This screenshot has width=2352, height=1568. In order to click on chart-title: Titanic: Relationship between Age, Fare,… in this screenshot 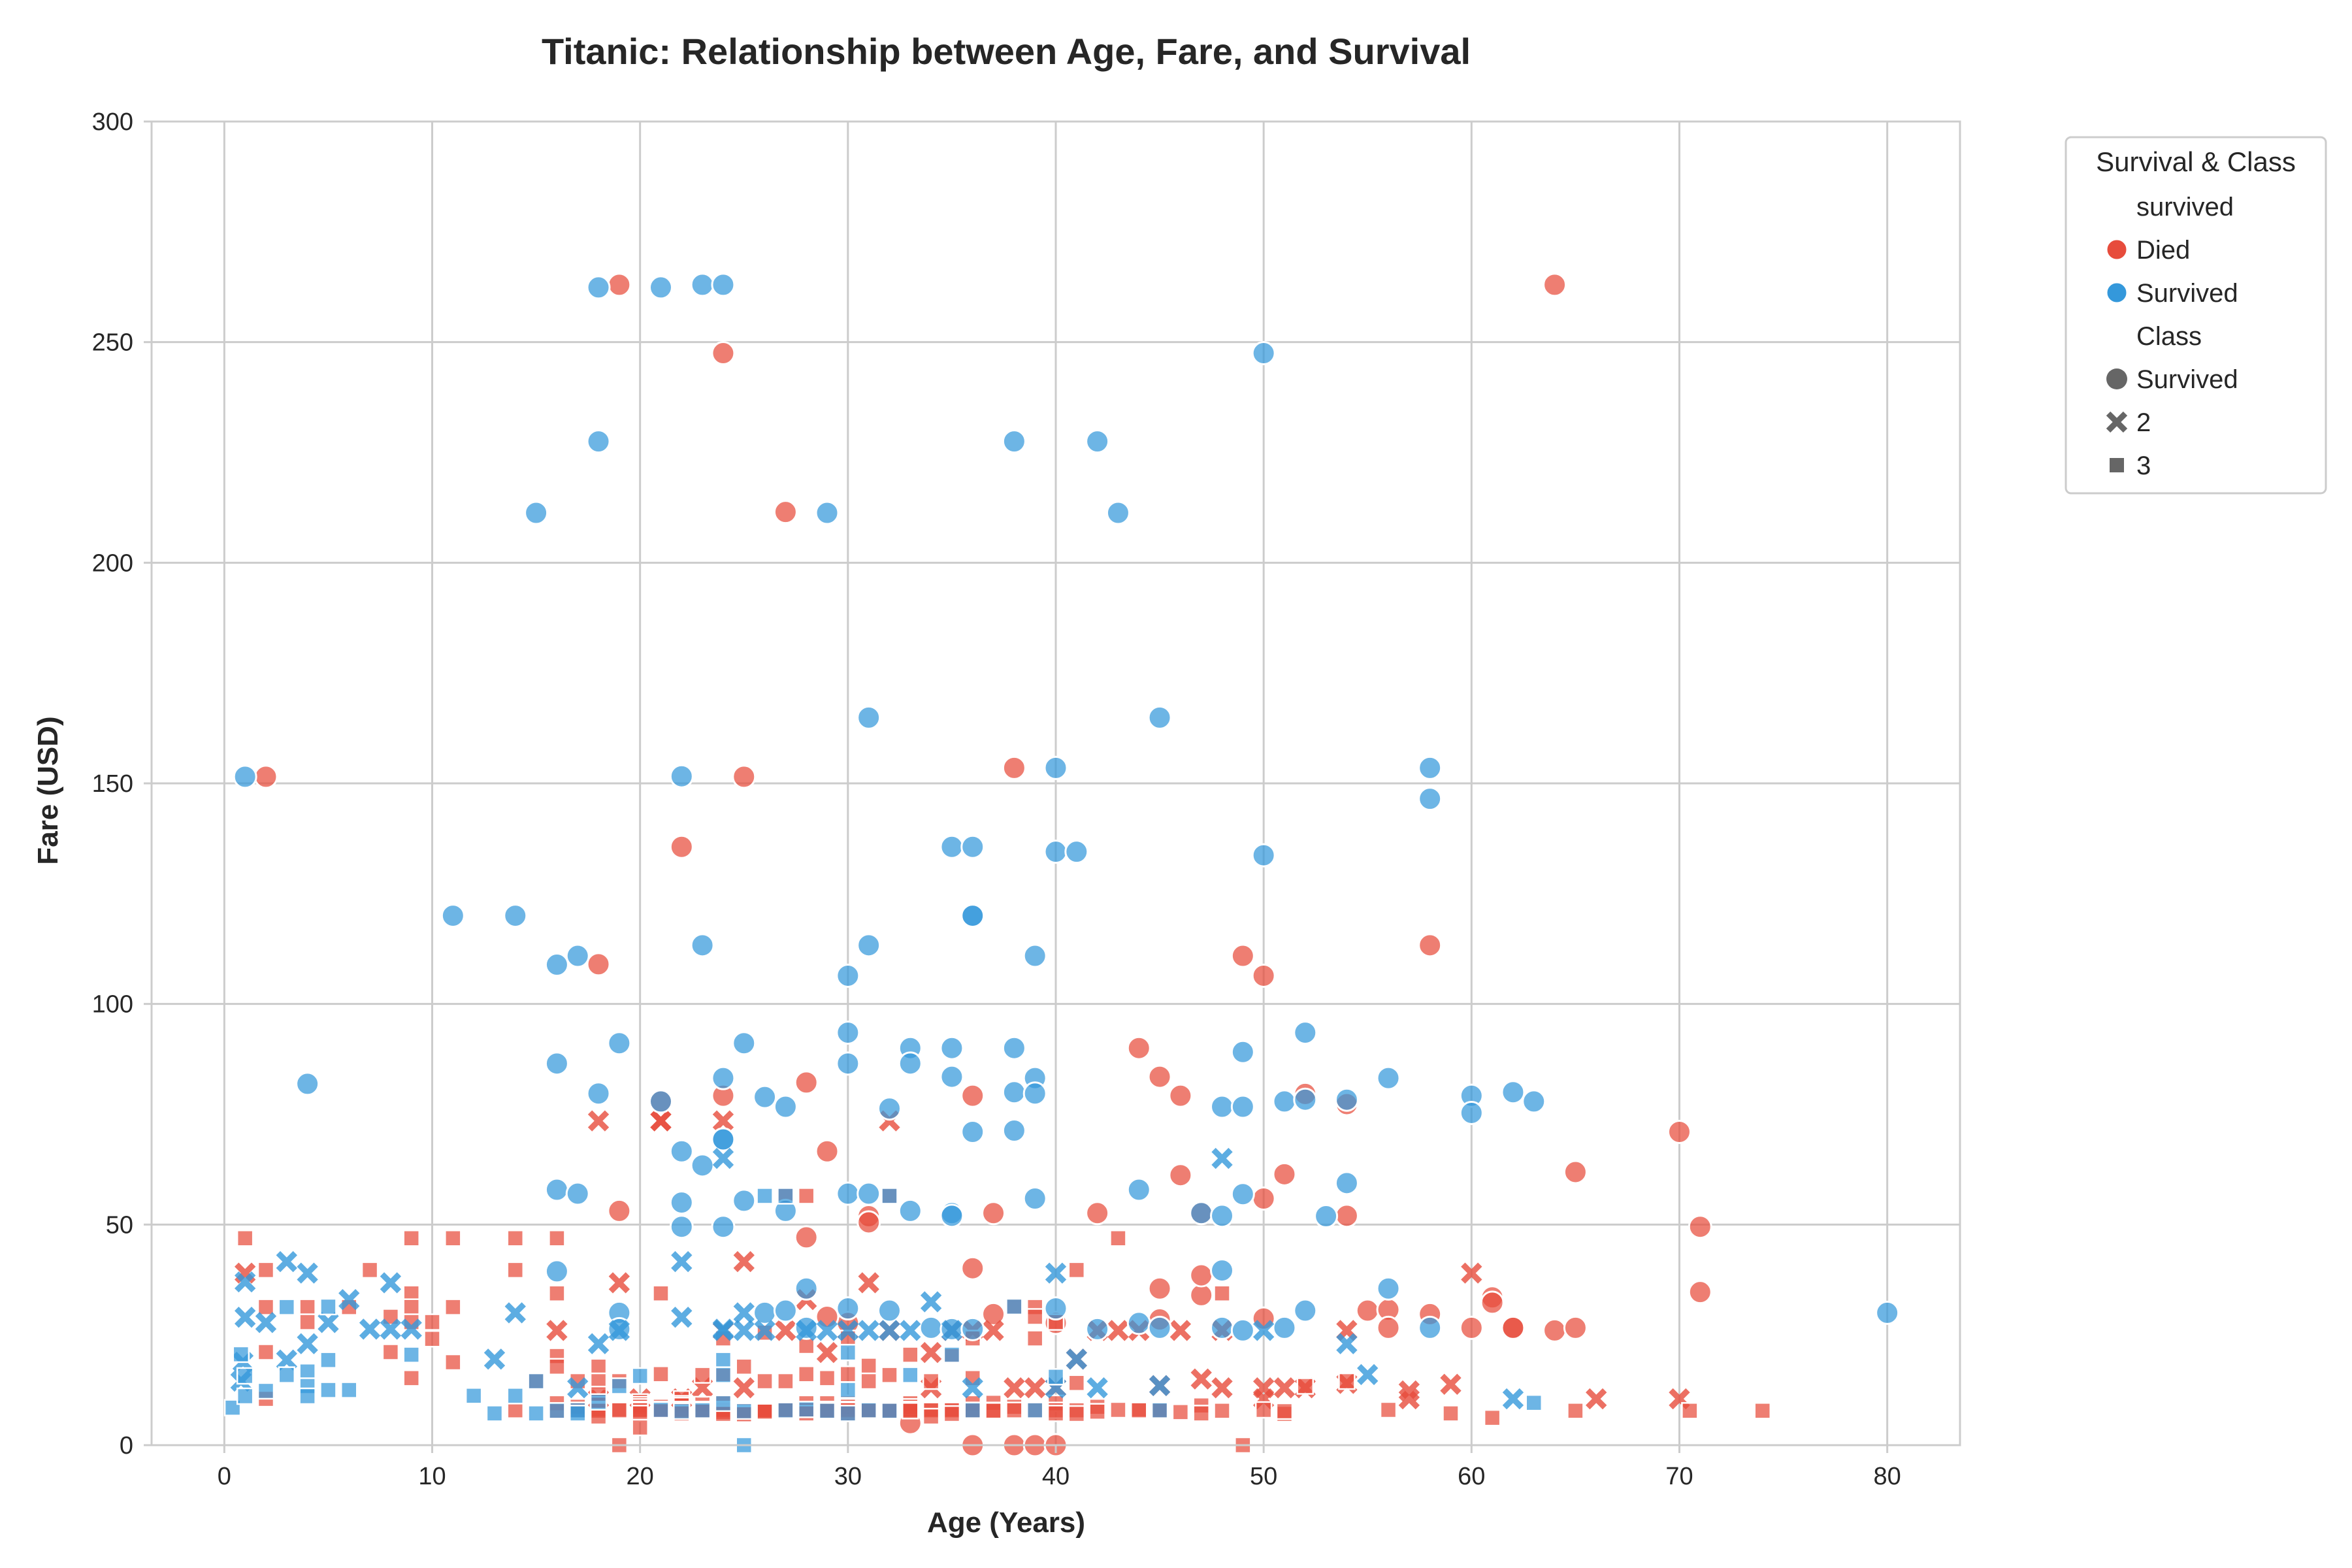, I will do `click(1006, 51)`.